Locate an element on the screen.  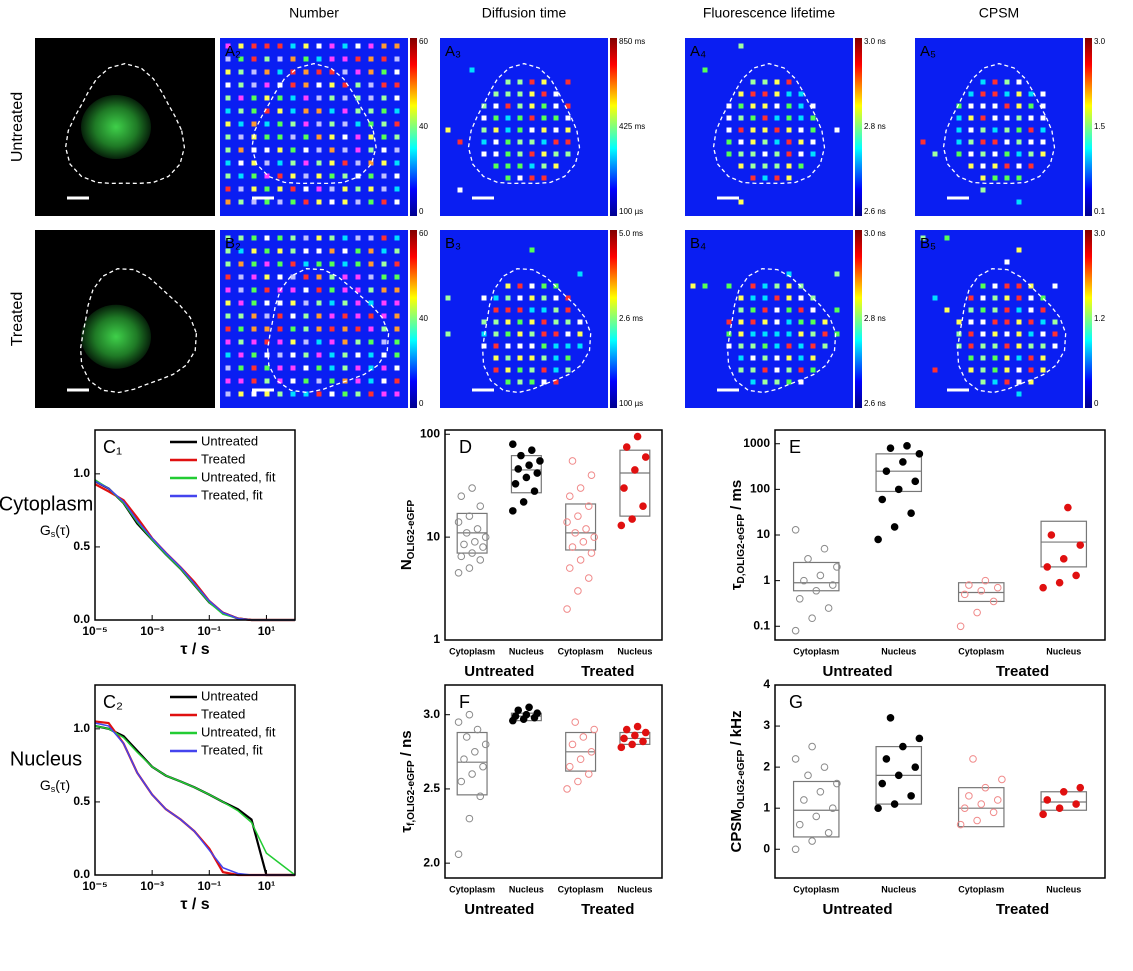
group-label: Treated is located at coordinates (607, 671).